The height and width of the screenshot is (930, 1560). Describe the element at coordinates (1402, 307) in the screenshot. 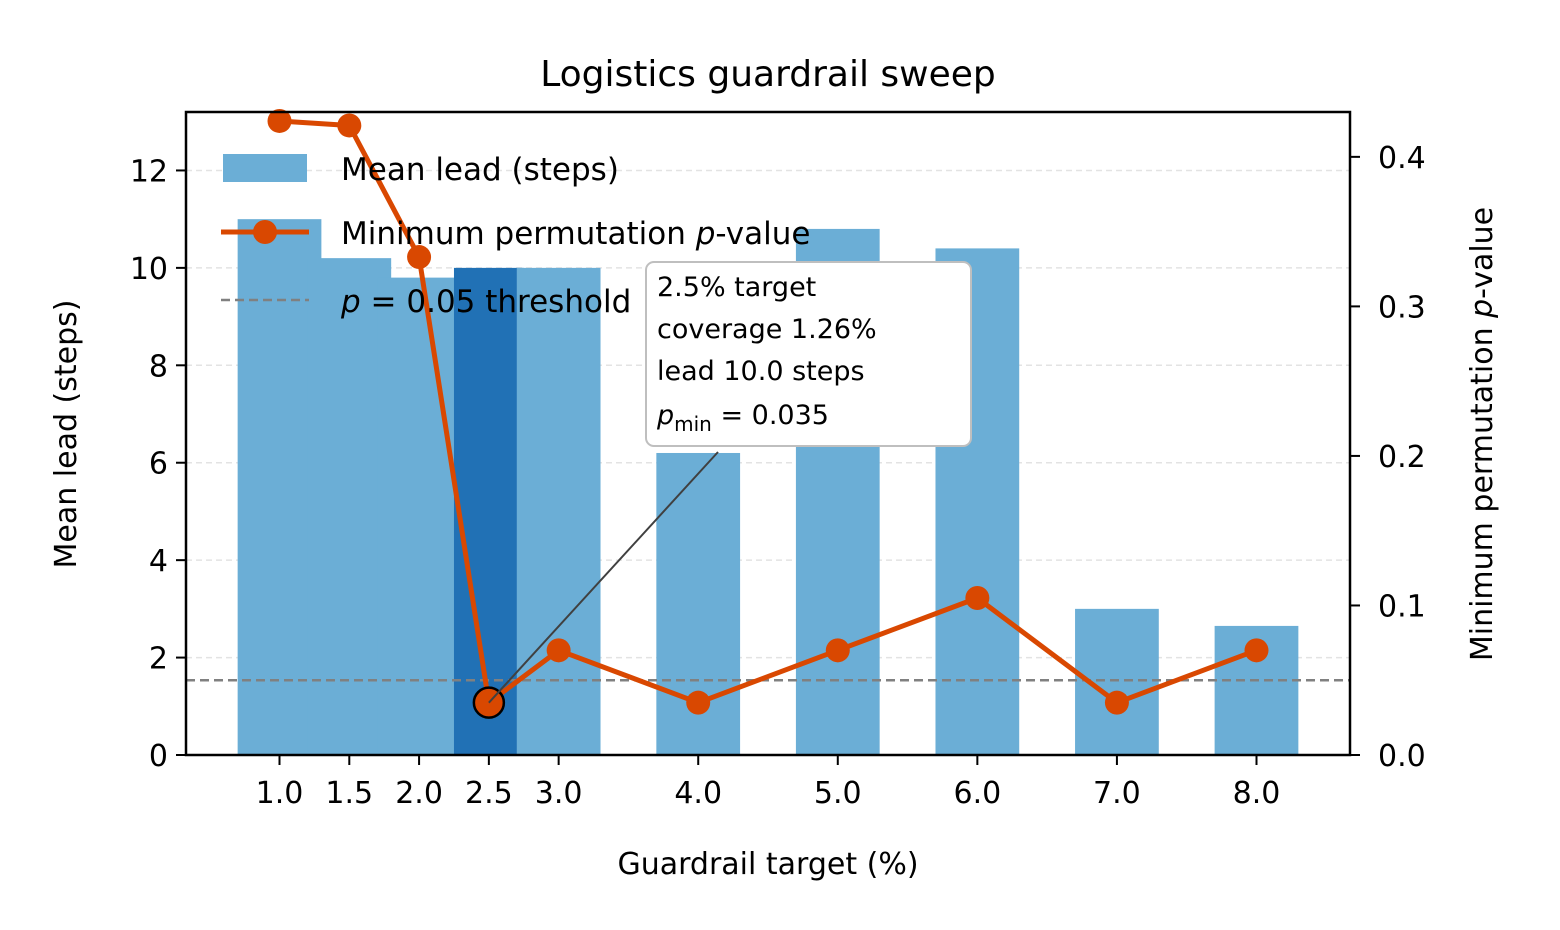

I see `y2-tick-label-3: 0.3` at that location.